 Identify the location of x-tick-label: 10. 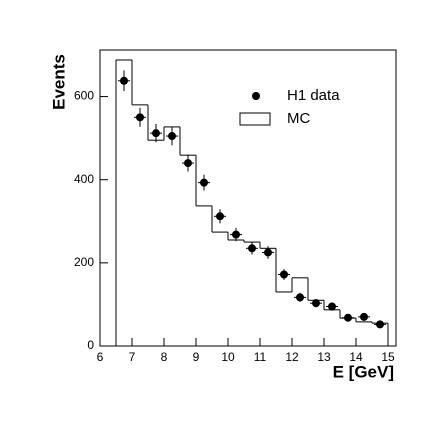
(228, 357).